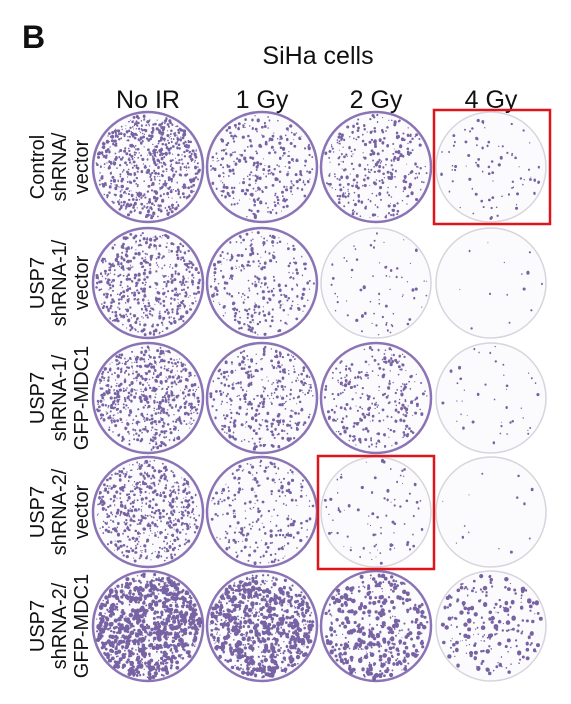 The width and height of the screenshot is (571, 704). Describe the element at coordinates (148, 100) in the screenshot. I see `column-header: No IR` at that location.